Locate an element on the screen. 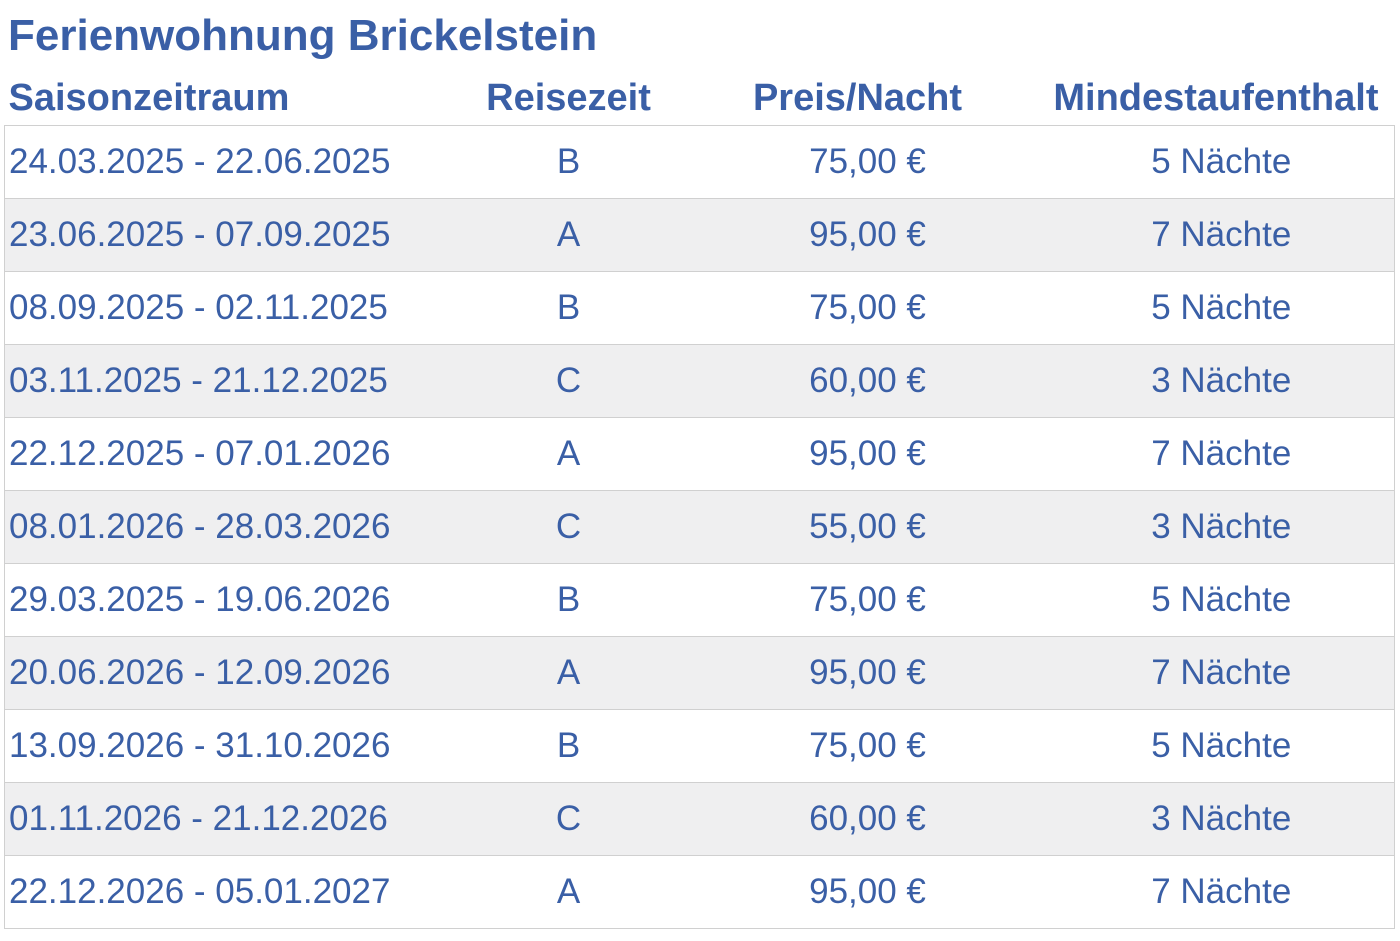 The image size is (1400, 941). cell-season: 01.11.2026 - 21.12.2026 is located at coordinates (237, 819).